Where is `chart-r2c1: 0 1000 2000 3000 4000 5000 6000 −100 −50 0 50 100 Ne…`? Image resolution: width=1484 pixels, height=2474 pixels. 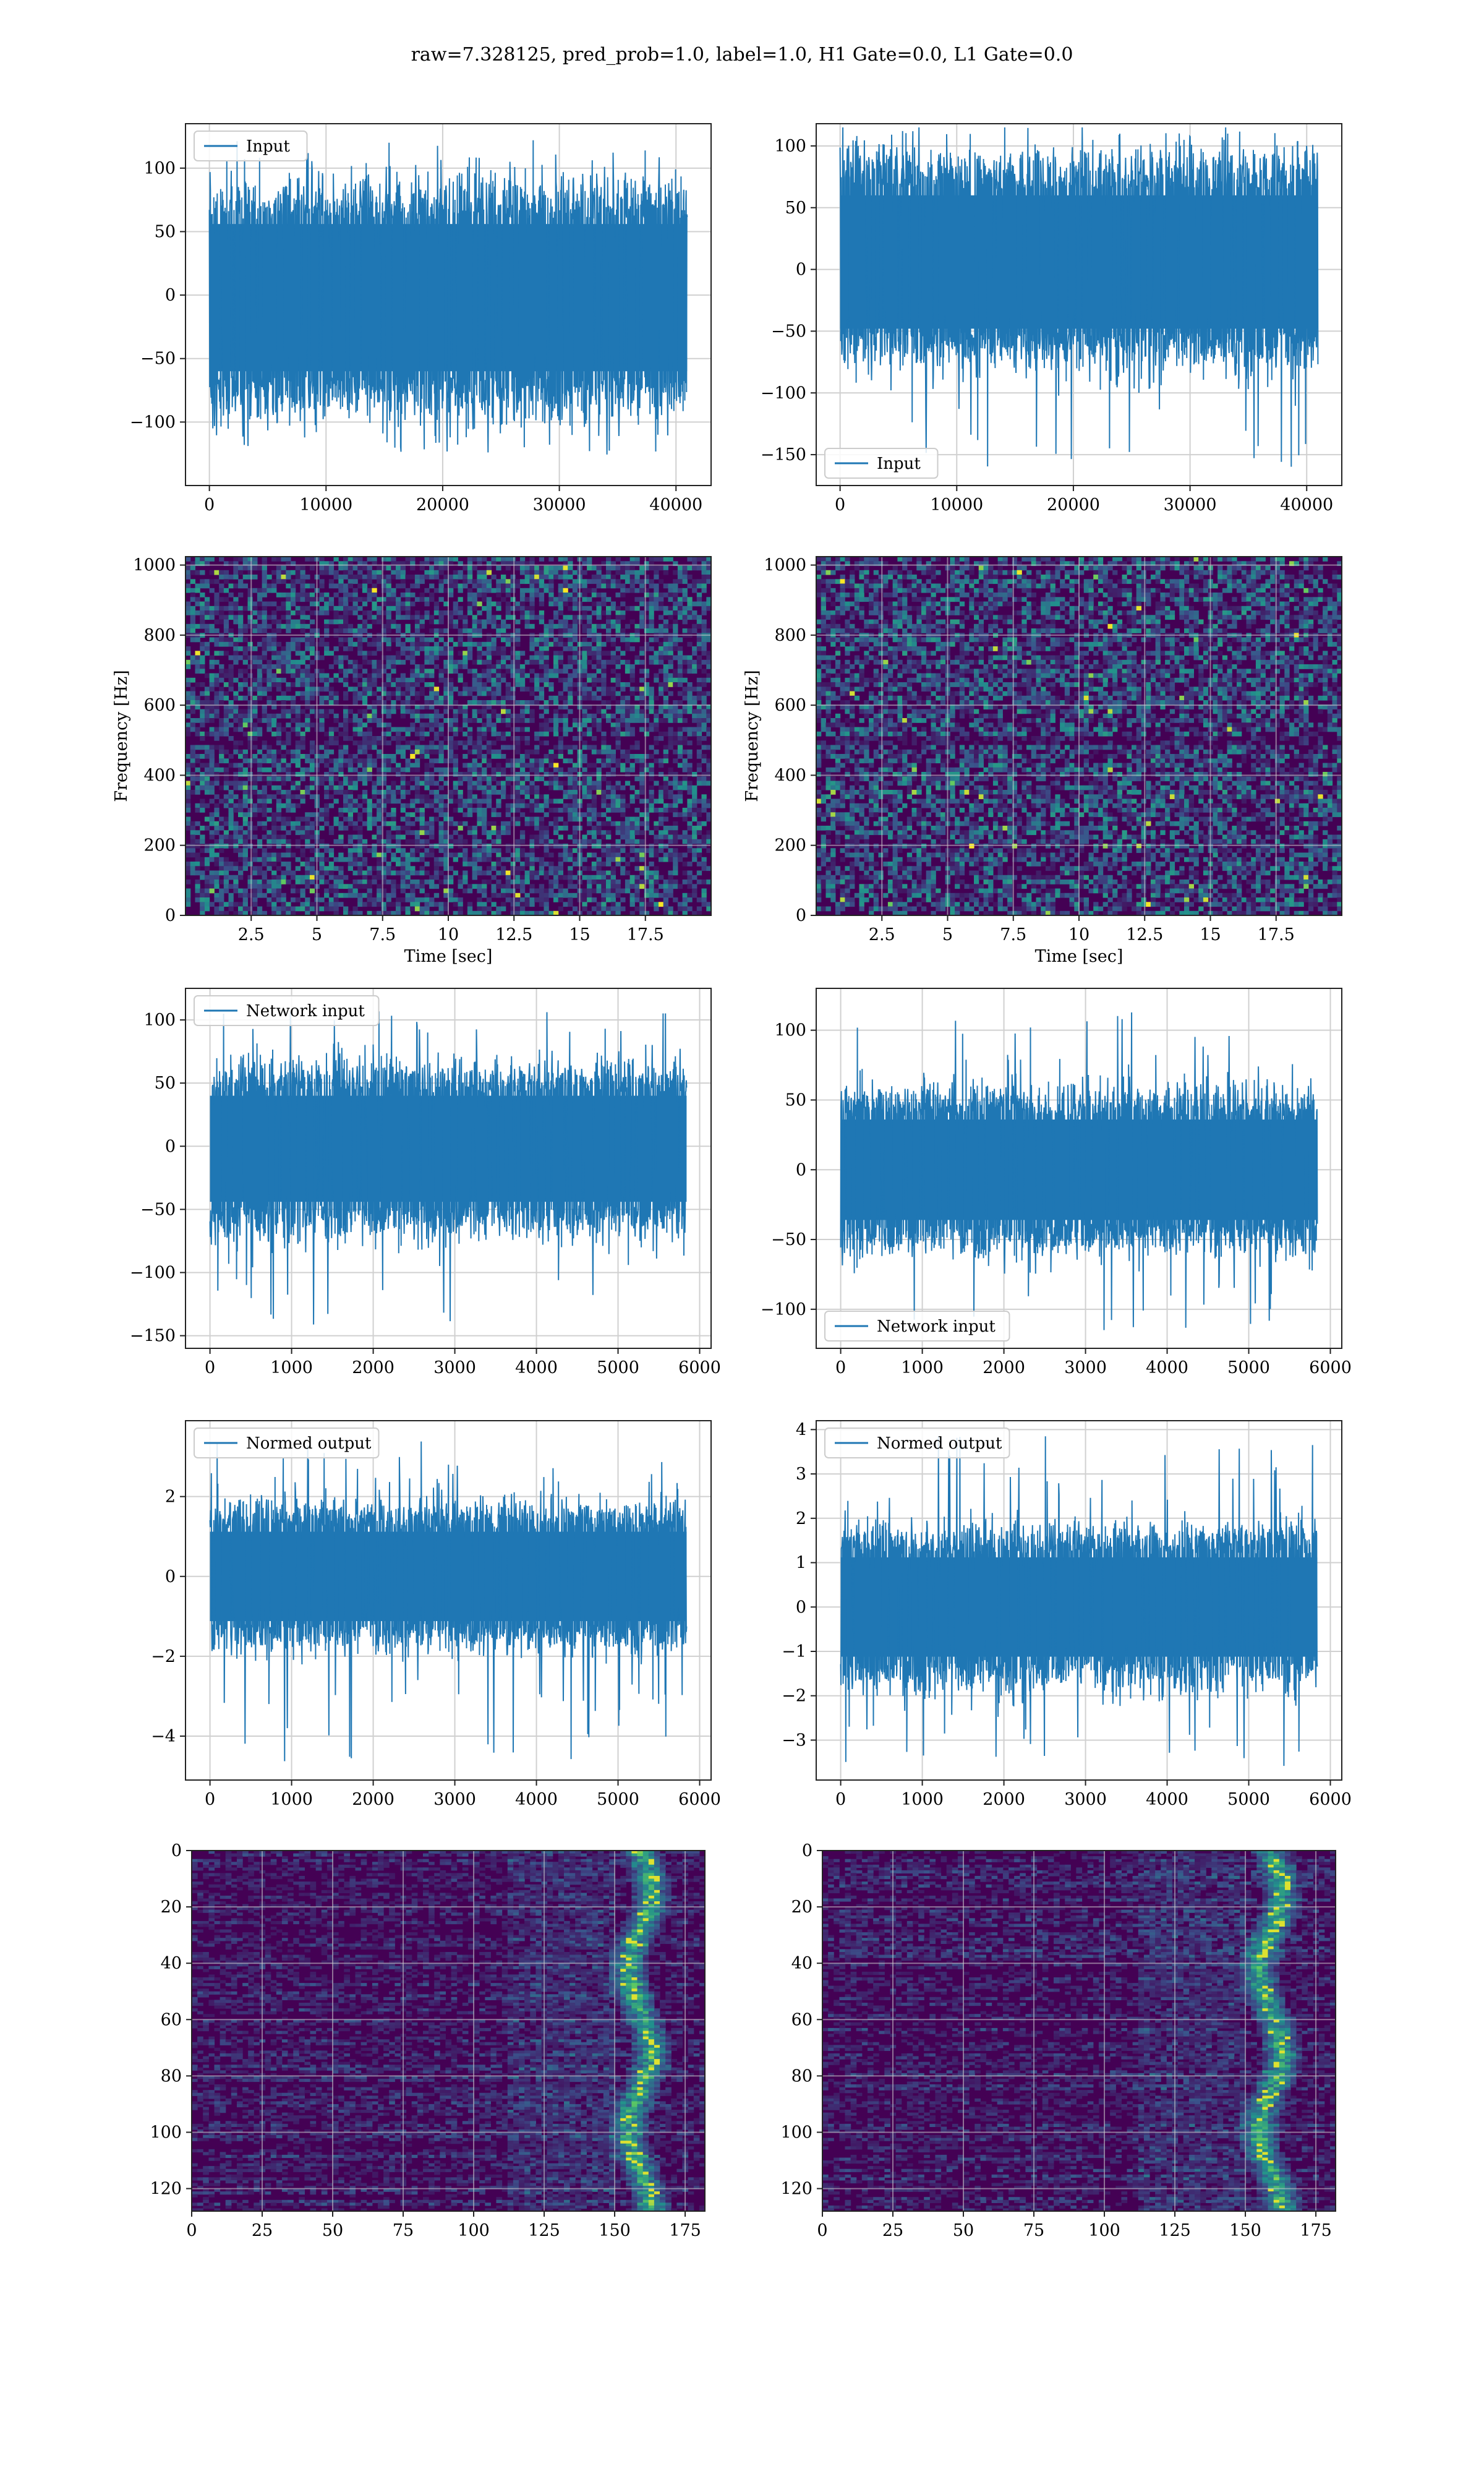
chart-r2c1: 0 1000 2000 3000 4000 5000 6000 −100 −50 0 50 100 Ne… is located at coordinates (1056, 1182).